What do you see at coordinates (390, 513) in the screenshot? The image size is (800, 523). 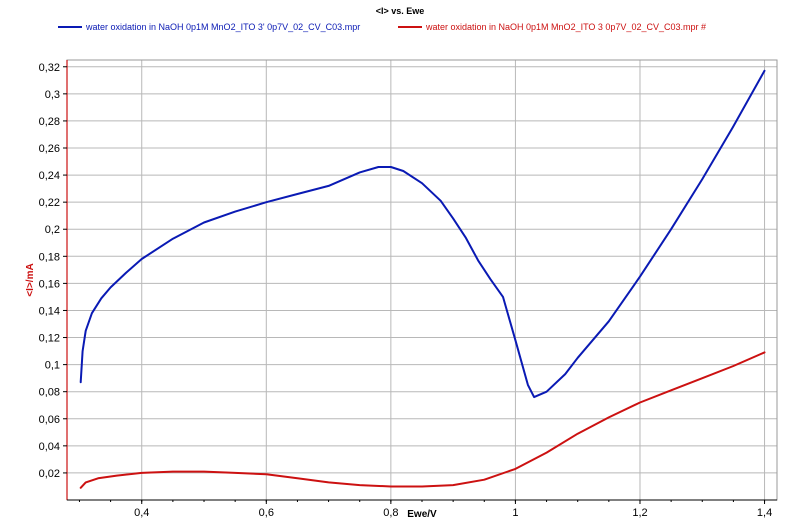 I see `x-tick-label-2: 0,8` at bounding box center [390, 513].